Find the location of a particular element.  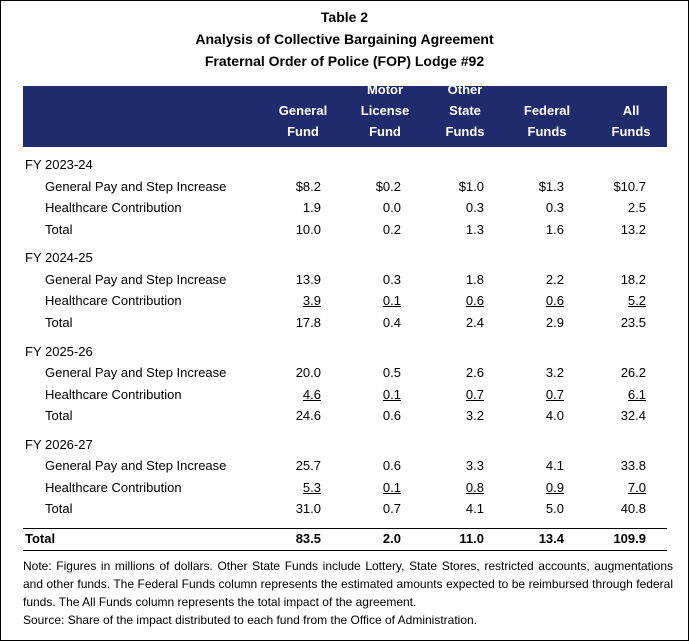

cell: 32.4 is located at coordinates (633, 416).